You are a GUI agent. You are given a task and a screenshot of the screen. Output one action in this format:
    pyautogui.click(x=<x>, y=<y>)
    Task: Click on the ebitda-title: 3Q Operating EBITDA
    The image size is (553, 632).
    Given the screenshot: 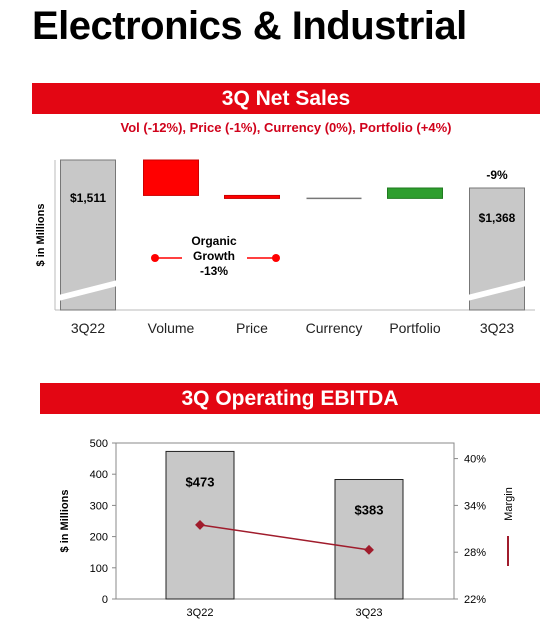 What is the action you would take?
    pyautogui.click(x=290, y=398)
    